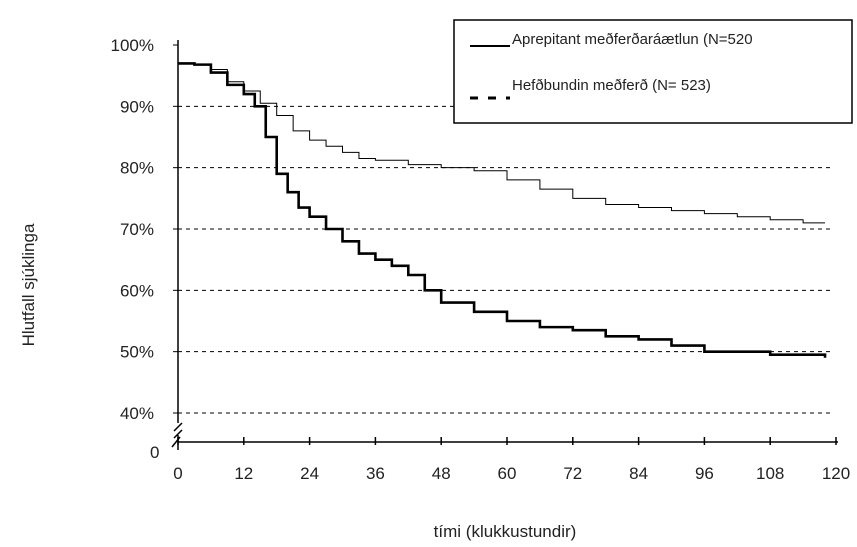  What do you see at coordinates (441, 473) in the screenshot?
I see `x-tick-label: 48` at bounding box center [441, 473].